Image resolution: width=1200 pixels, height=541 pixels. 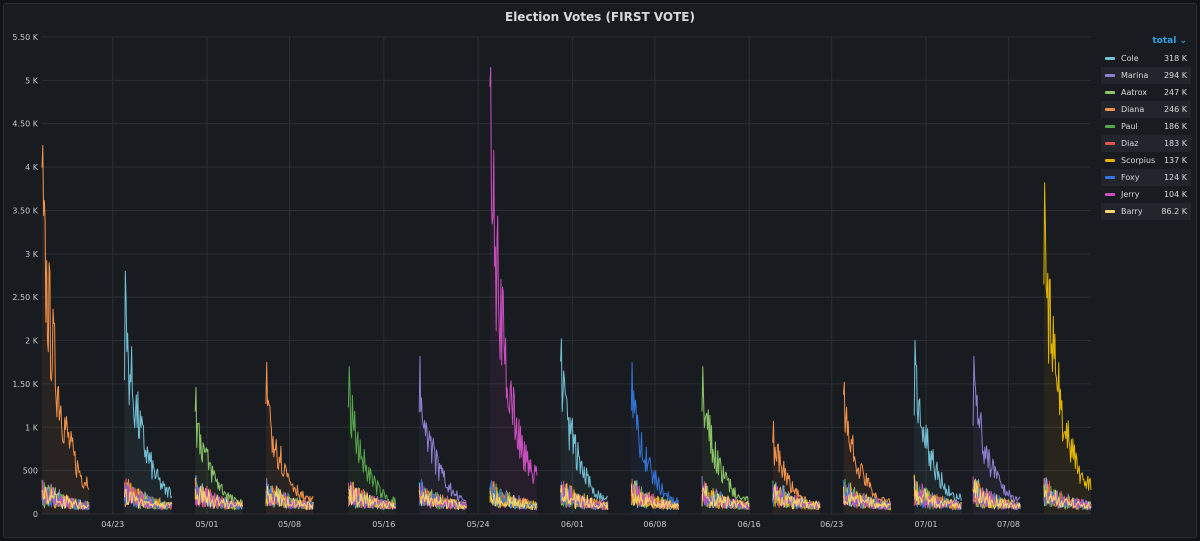 I want to click on legend-item-diana: Diana 246 K, so click(x=1146, y=109).